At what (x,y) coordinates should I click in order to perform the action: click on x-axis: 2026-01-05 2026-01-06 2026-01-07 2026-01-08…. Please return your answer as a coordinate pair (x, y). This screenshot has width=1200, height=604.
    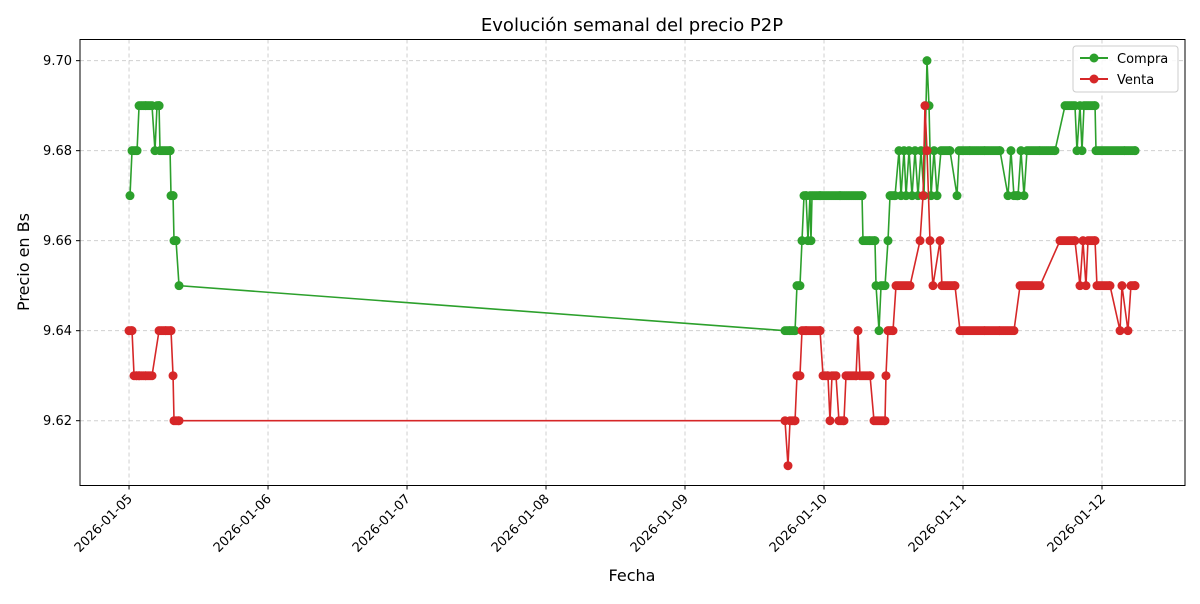
    Looking at the image, I should click on (590, 520).